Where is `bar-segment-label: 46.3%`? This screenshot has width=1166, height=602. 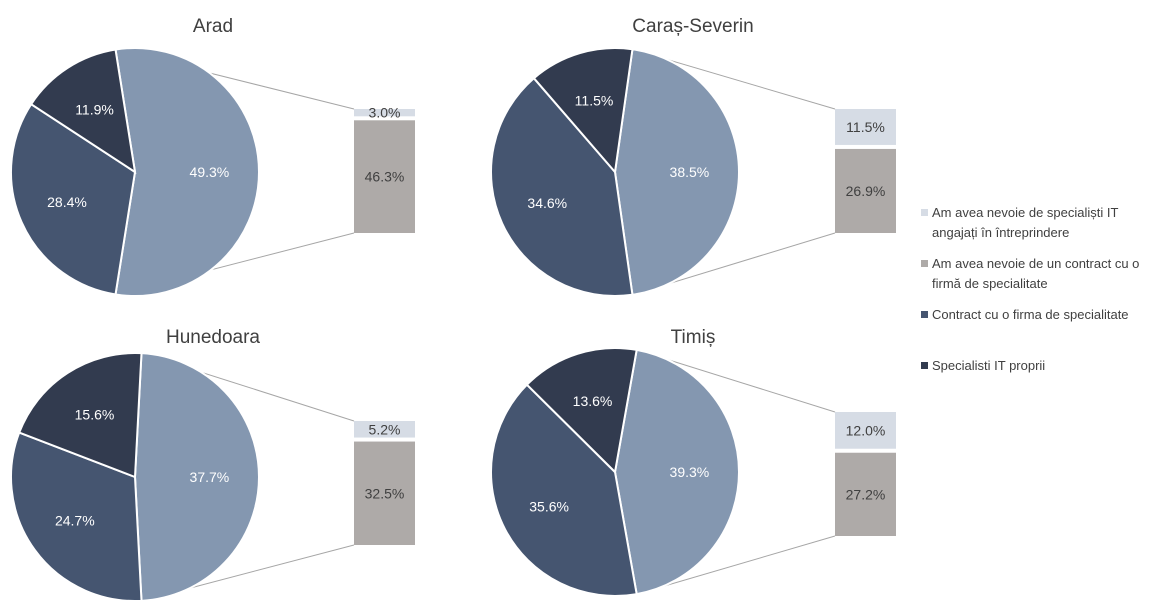 bar-segment-label: 46.3% is located at coordinates (385, 177).